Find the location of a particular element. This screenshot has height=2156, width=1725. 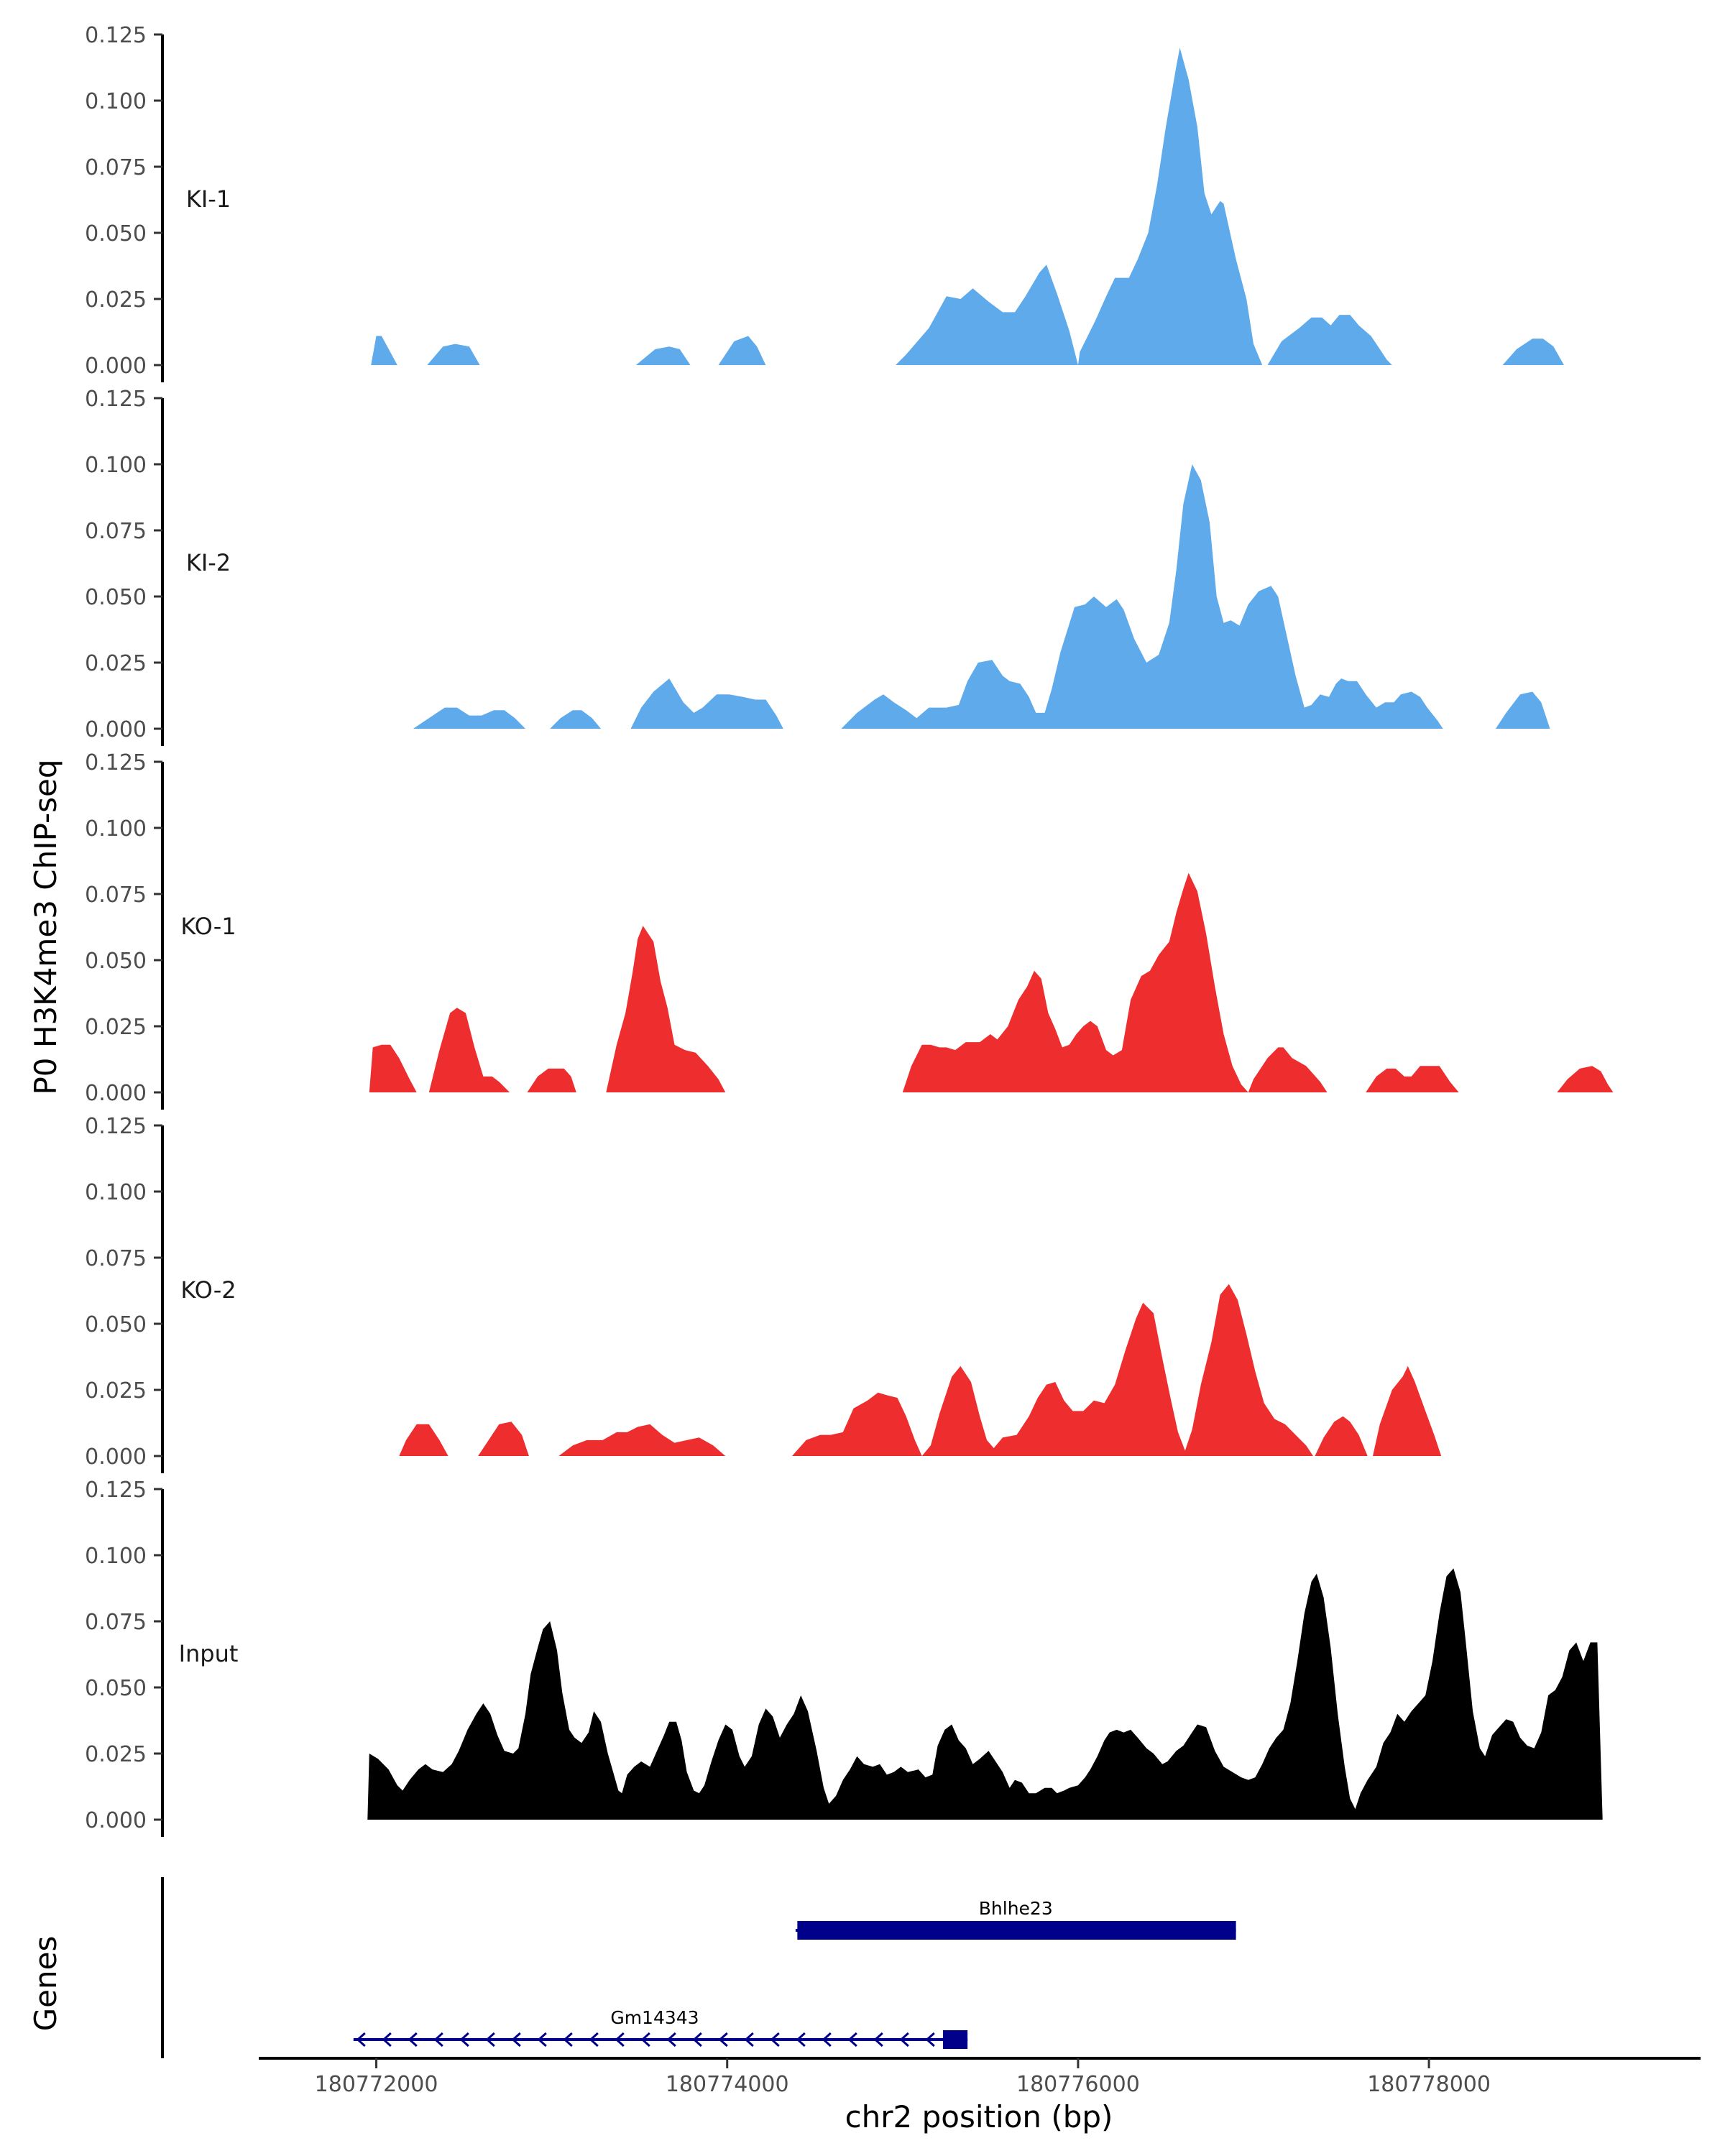

gene-track: Bhlhe23 is located at coordinates (1015, 1919).